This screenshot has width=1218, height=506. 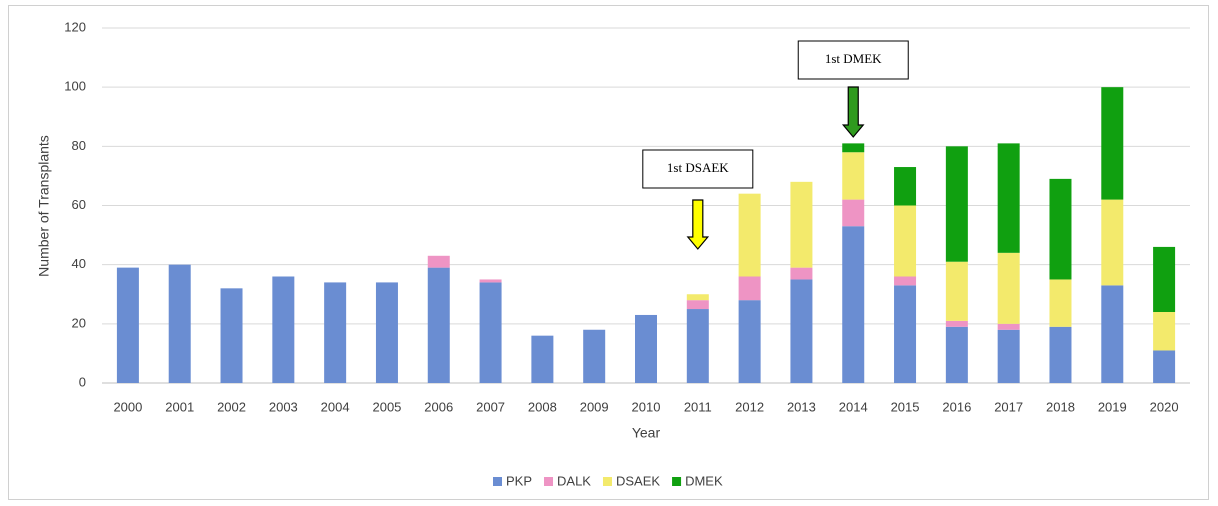 I want to click on x-tick-label: 2018, so click(x=1060, y=406).